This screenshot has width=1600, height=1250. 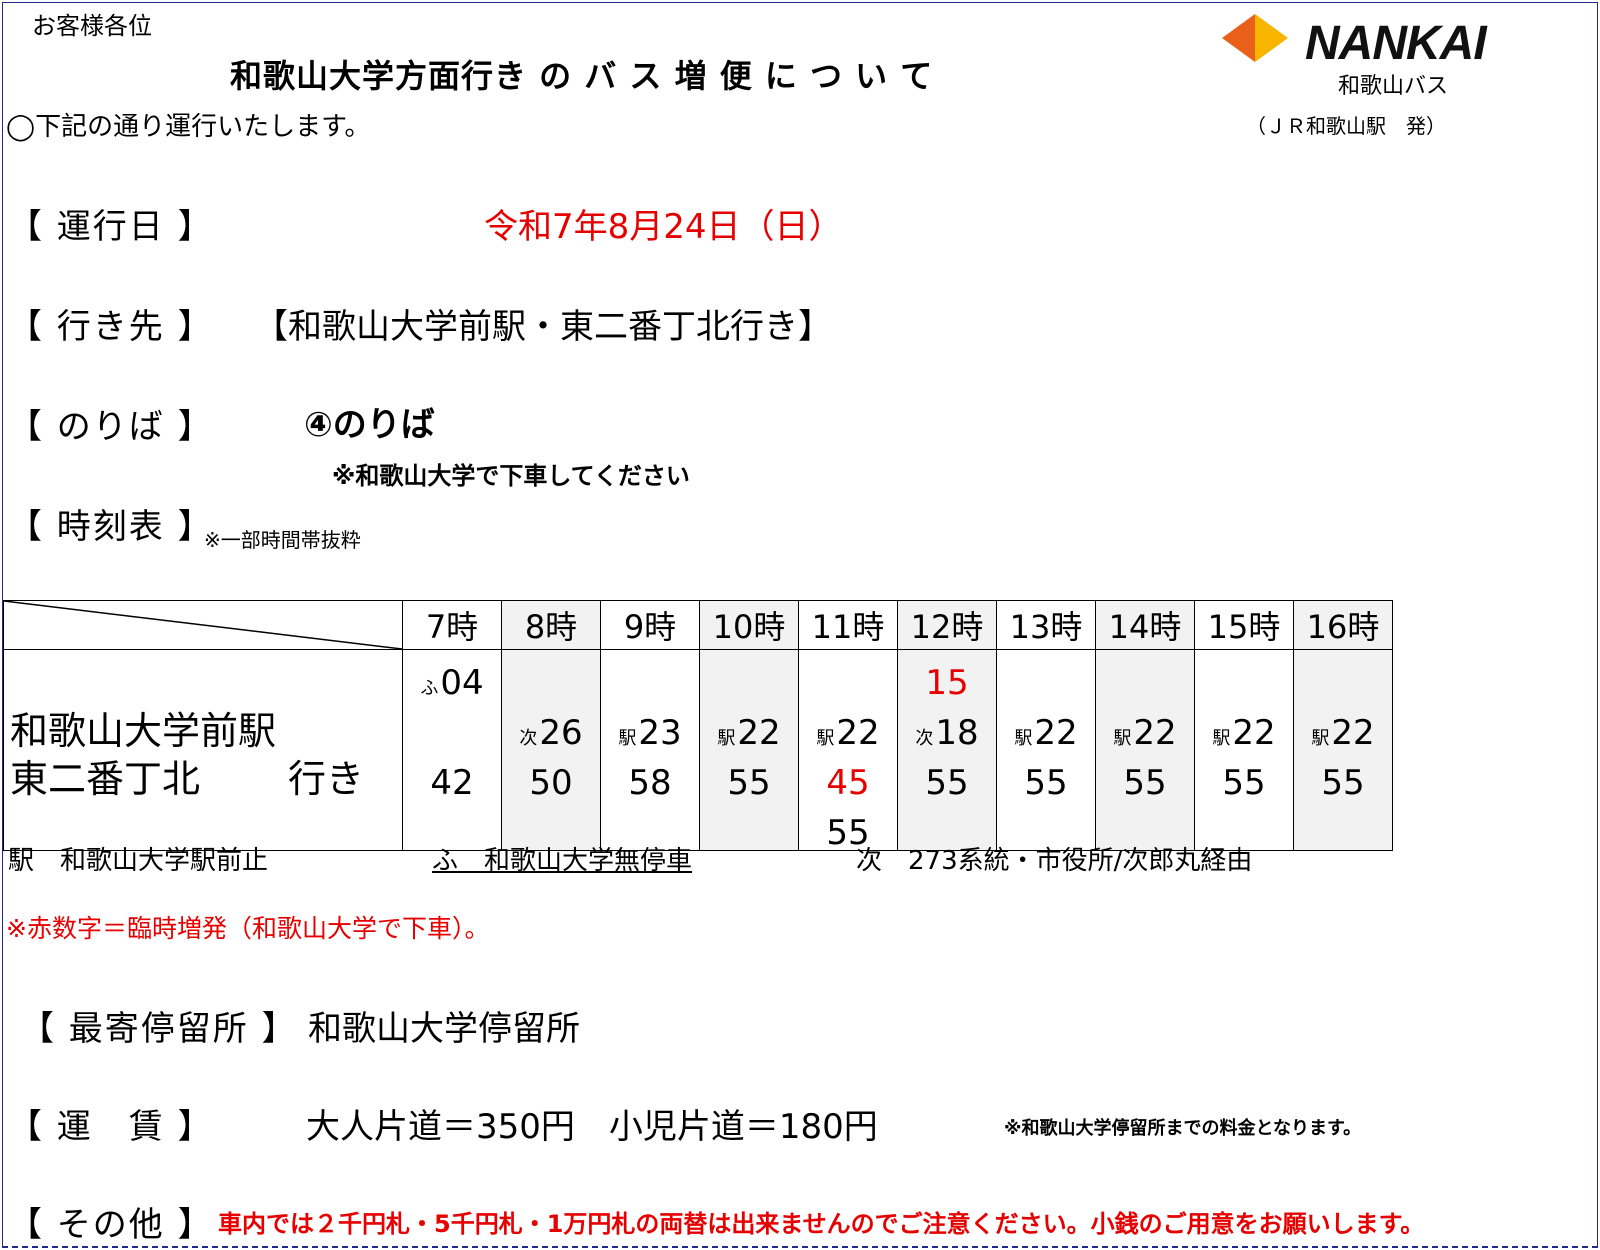 What do you see at coordinates (143, 731) in the screenshot?
I see `route-label-line1: 和歌山大学前駅` at bounding box center [143, 731].